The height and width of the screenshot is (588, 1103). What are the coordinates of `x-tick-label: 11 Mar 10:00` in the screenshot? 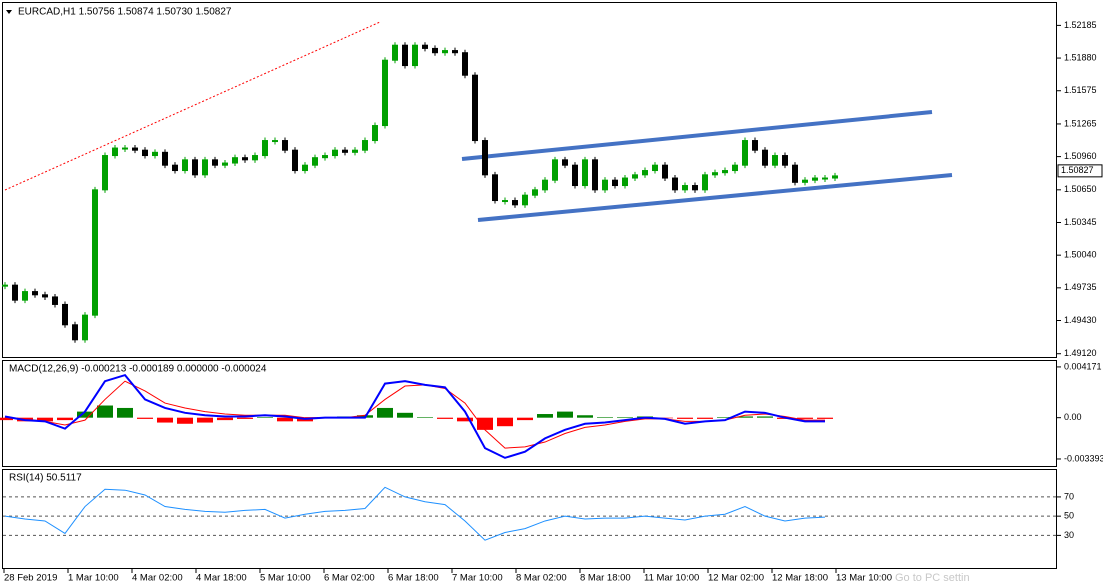 It's located at (671, 578).